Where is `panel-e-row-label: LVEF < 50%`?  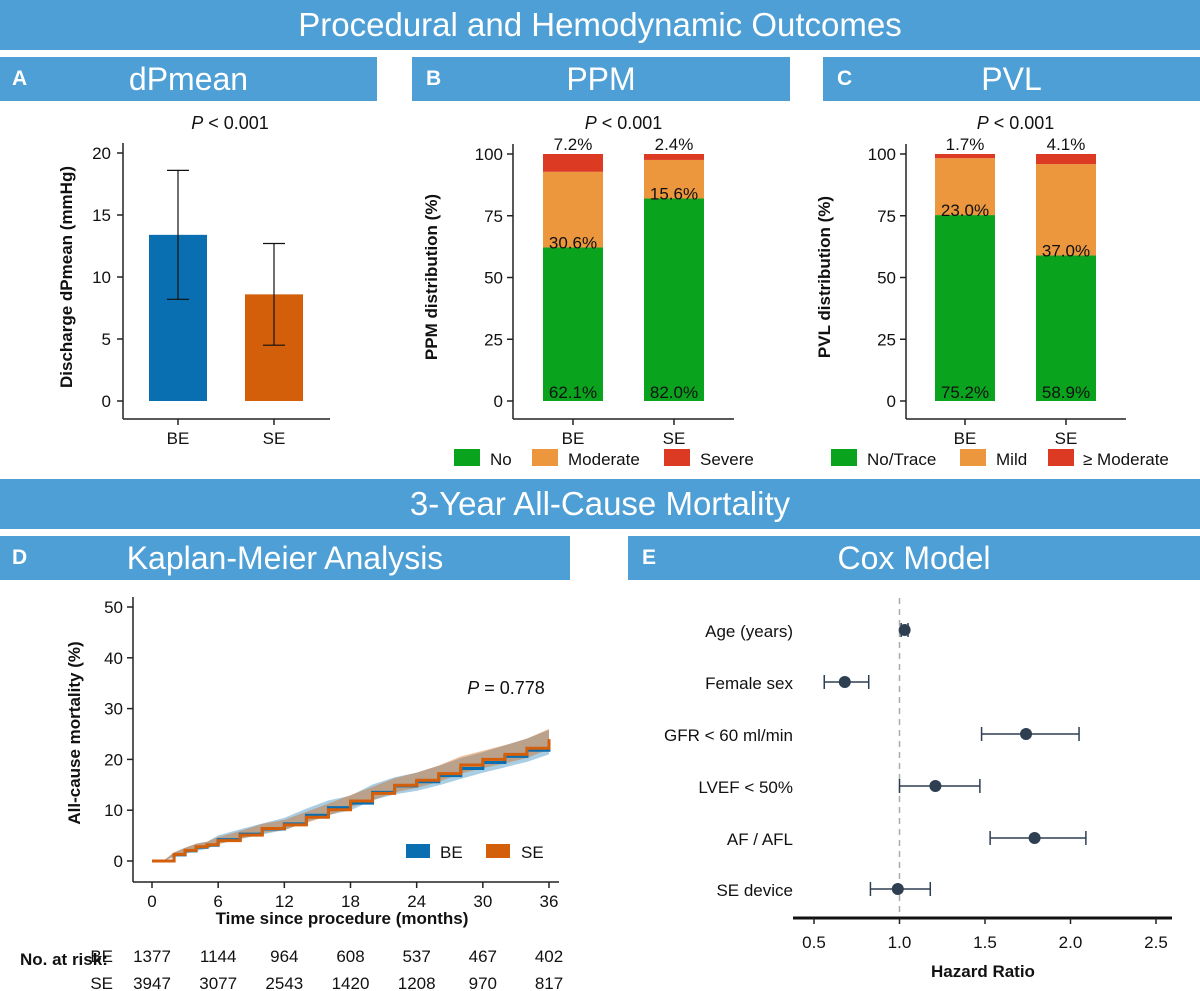 panel-e-row-label: LVEF < 50% is located at coordinates (745, 787).